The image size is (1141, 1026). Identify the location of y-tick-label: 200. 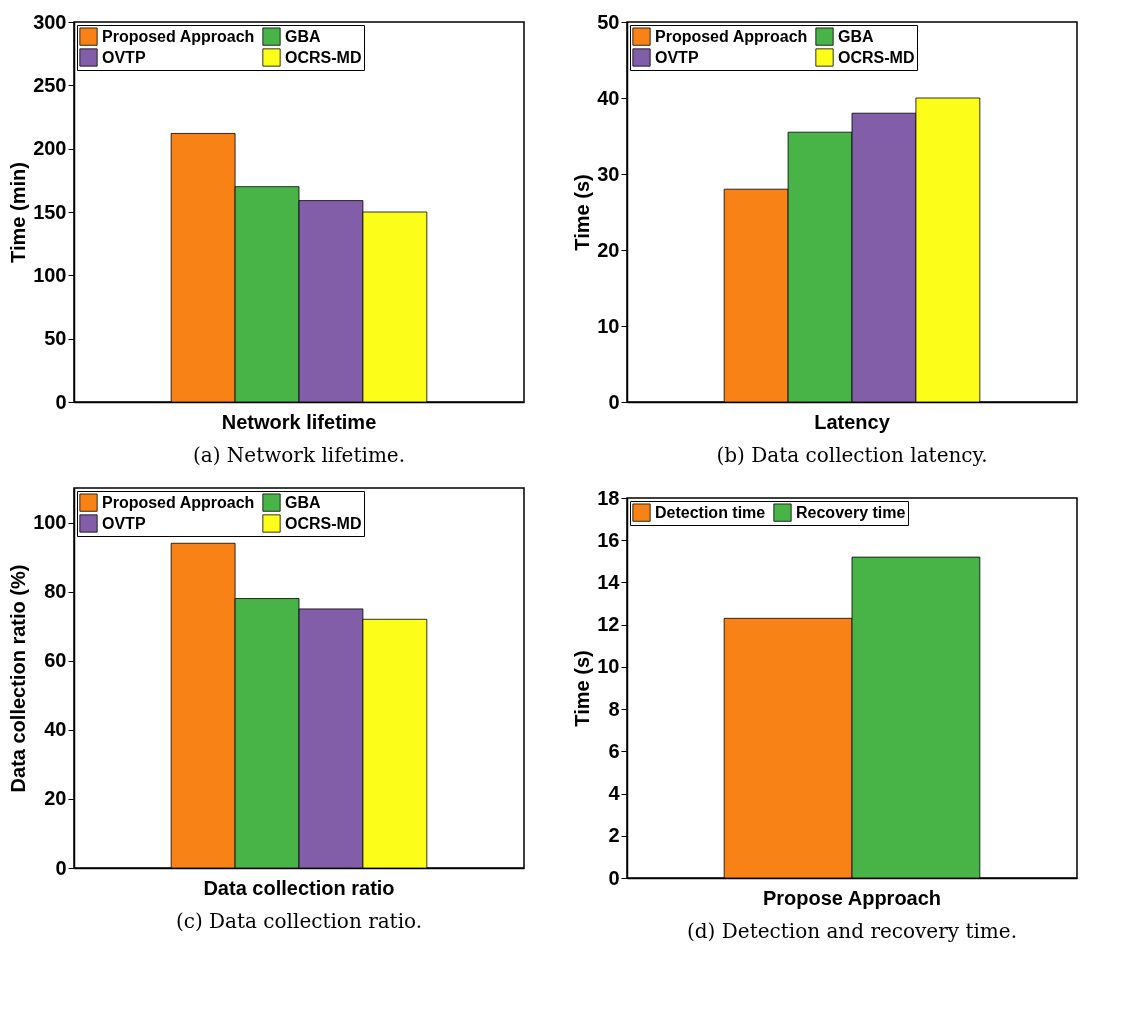
(50, 148).